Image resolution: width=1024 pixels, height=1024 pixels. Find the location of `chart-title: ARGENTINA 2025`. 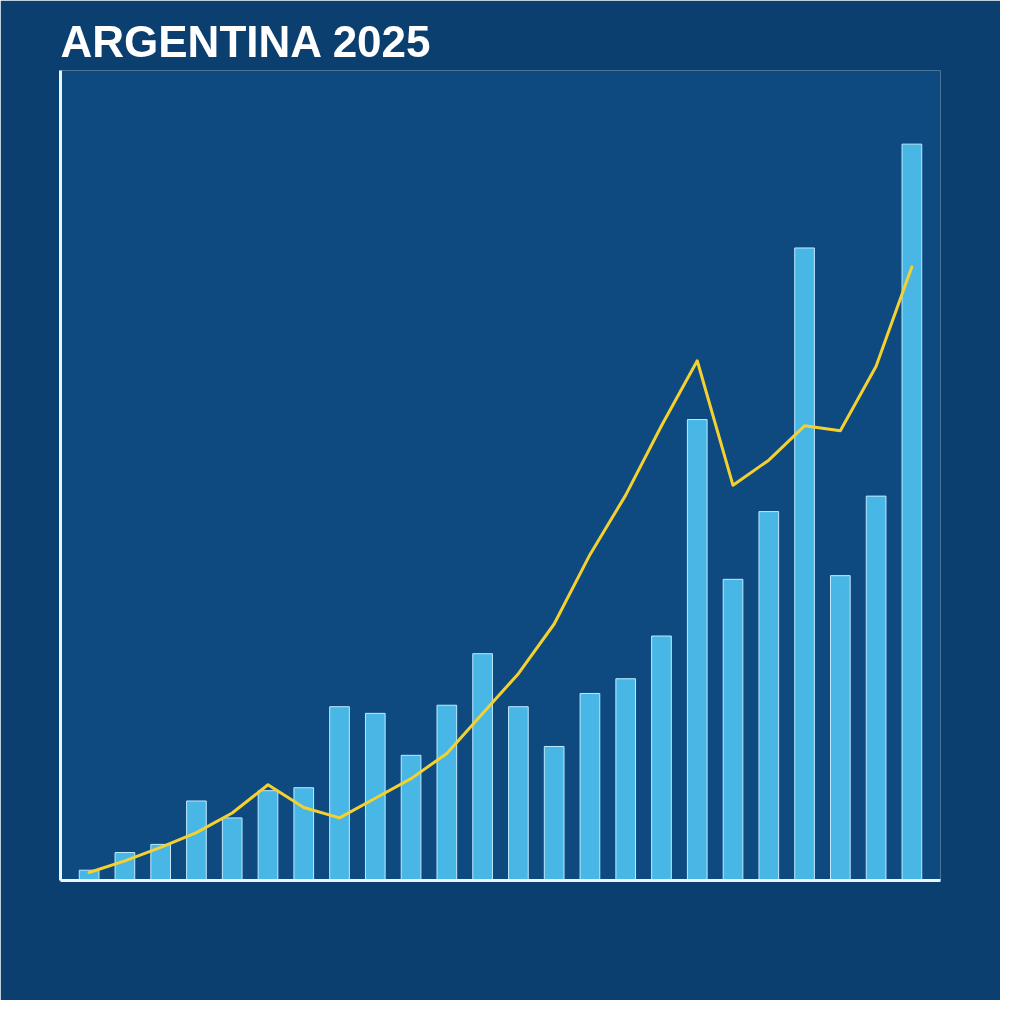

chart-title: ARGENTINA 2025 is located at coordinates (245, 41).